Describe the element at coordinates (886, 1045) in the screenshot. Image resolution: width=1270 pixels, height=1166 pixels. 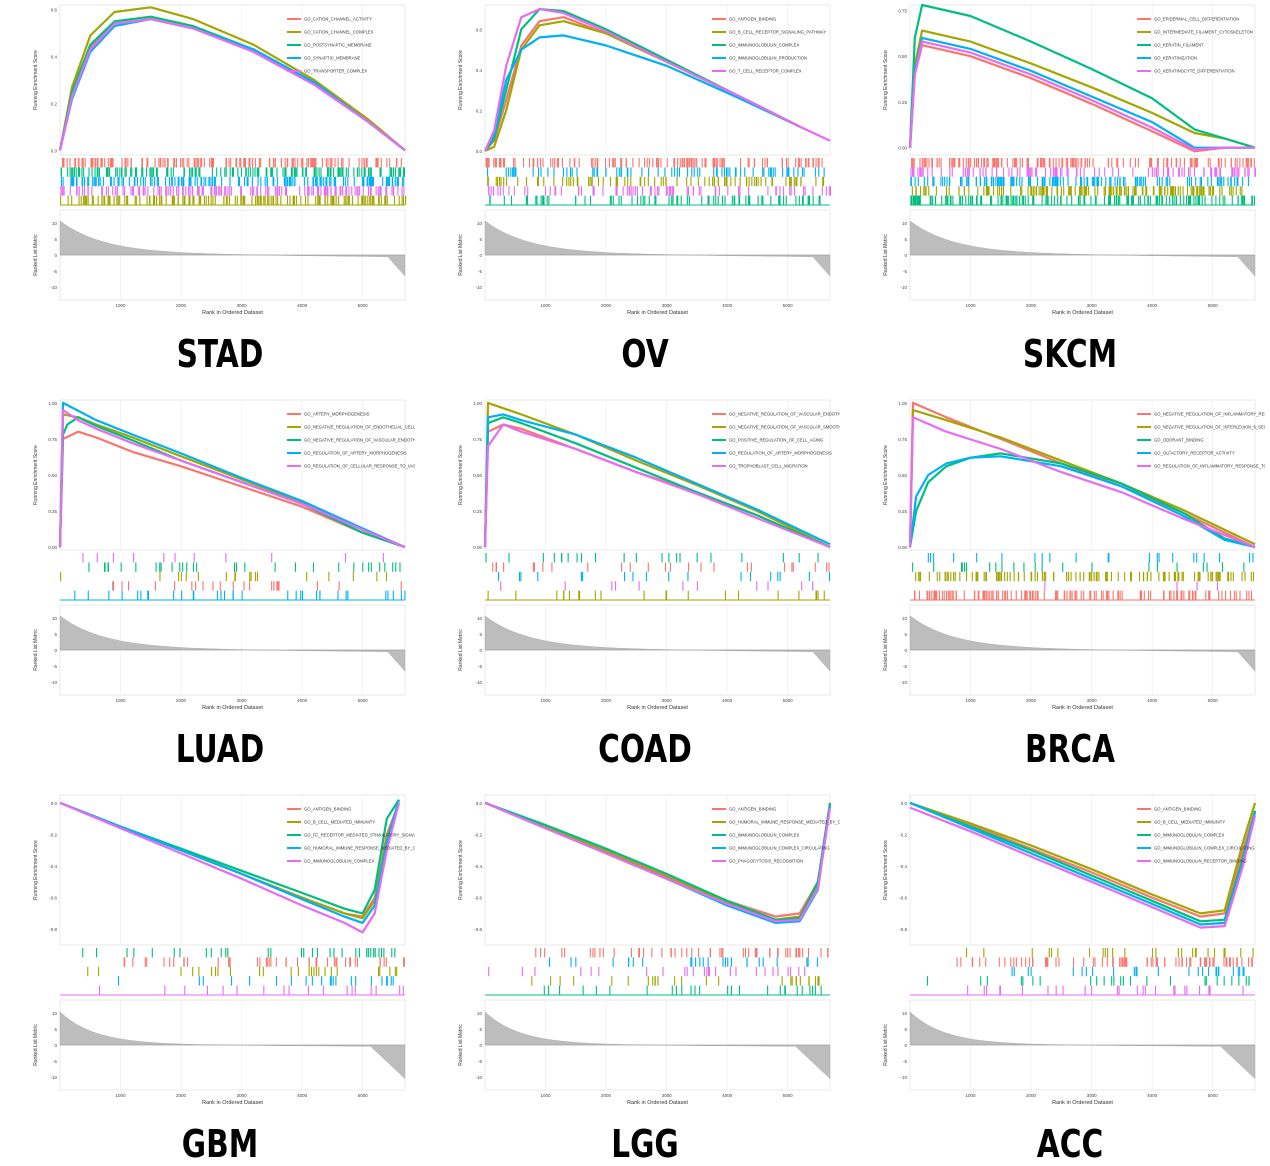
I see `metric-axis-label: Ranked List Metric` at that location.